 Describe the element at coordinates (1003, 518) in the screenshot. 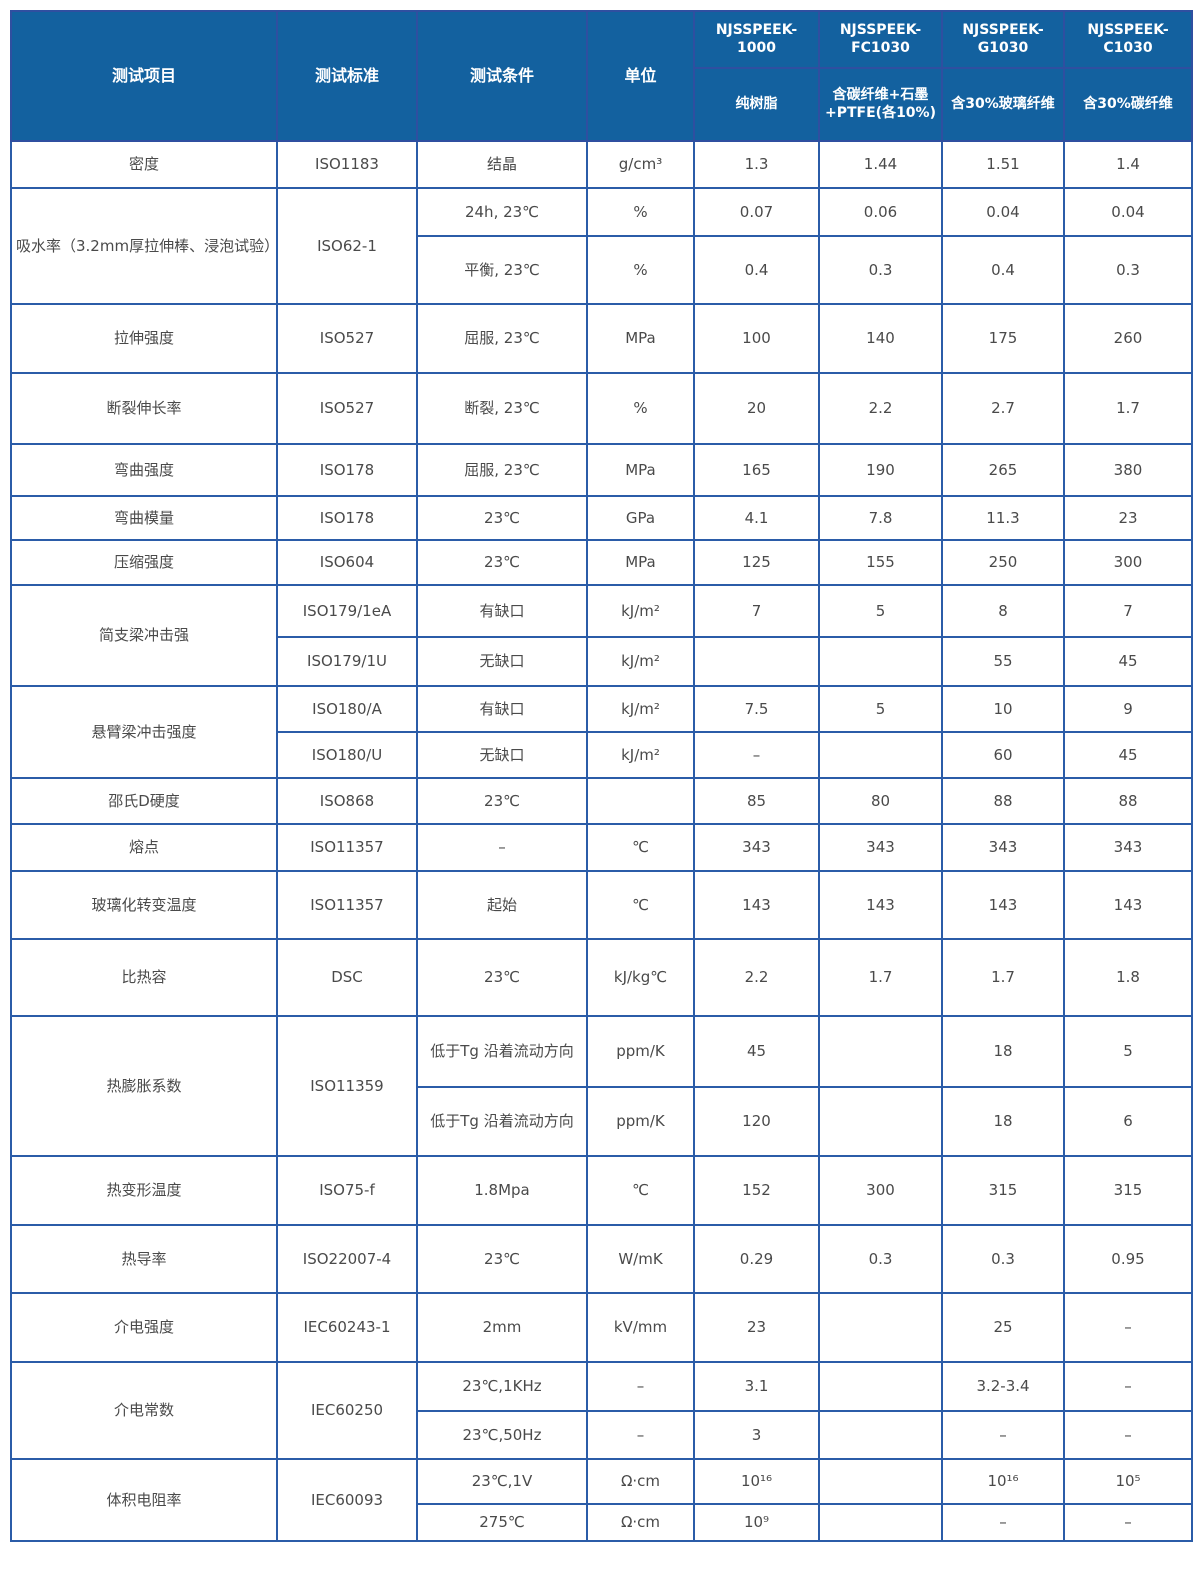

I see `value-cell: 11.3` at that location.